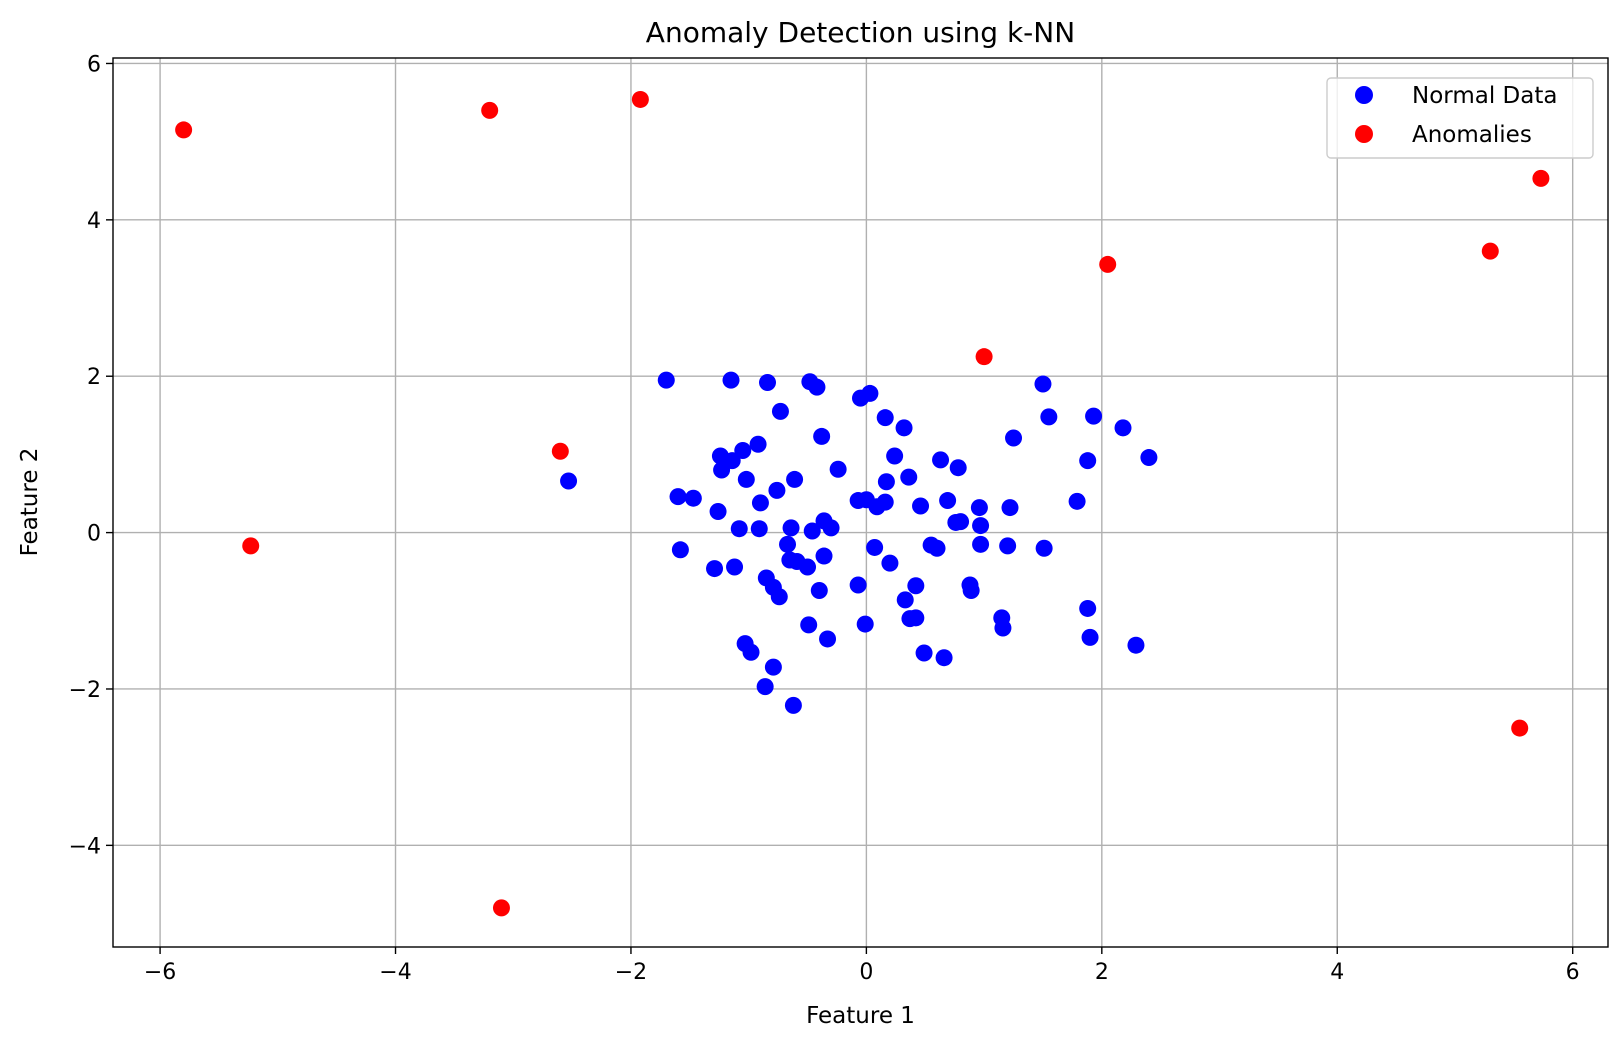 The image size is (1621, 1046). Describe the element at coordinates (94, 221) in the screenshot. I see `y-tick-label: 4` at that location.